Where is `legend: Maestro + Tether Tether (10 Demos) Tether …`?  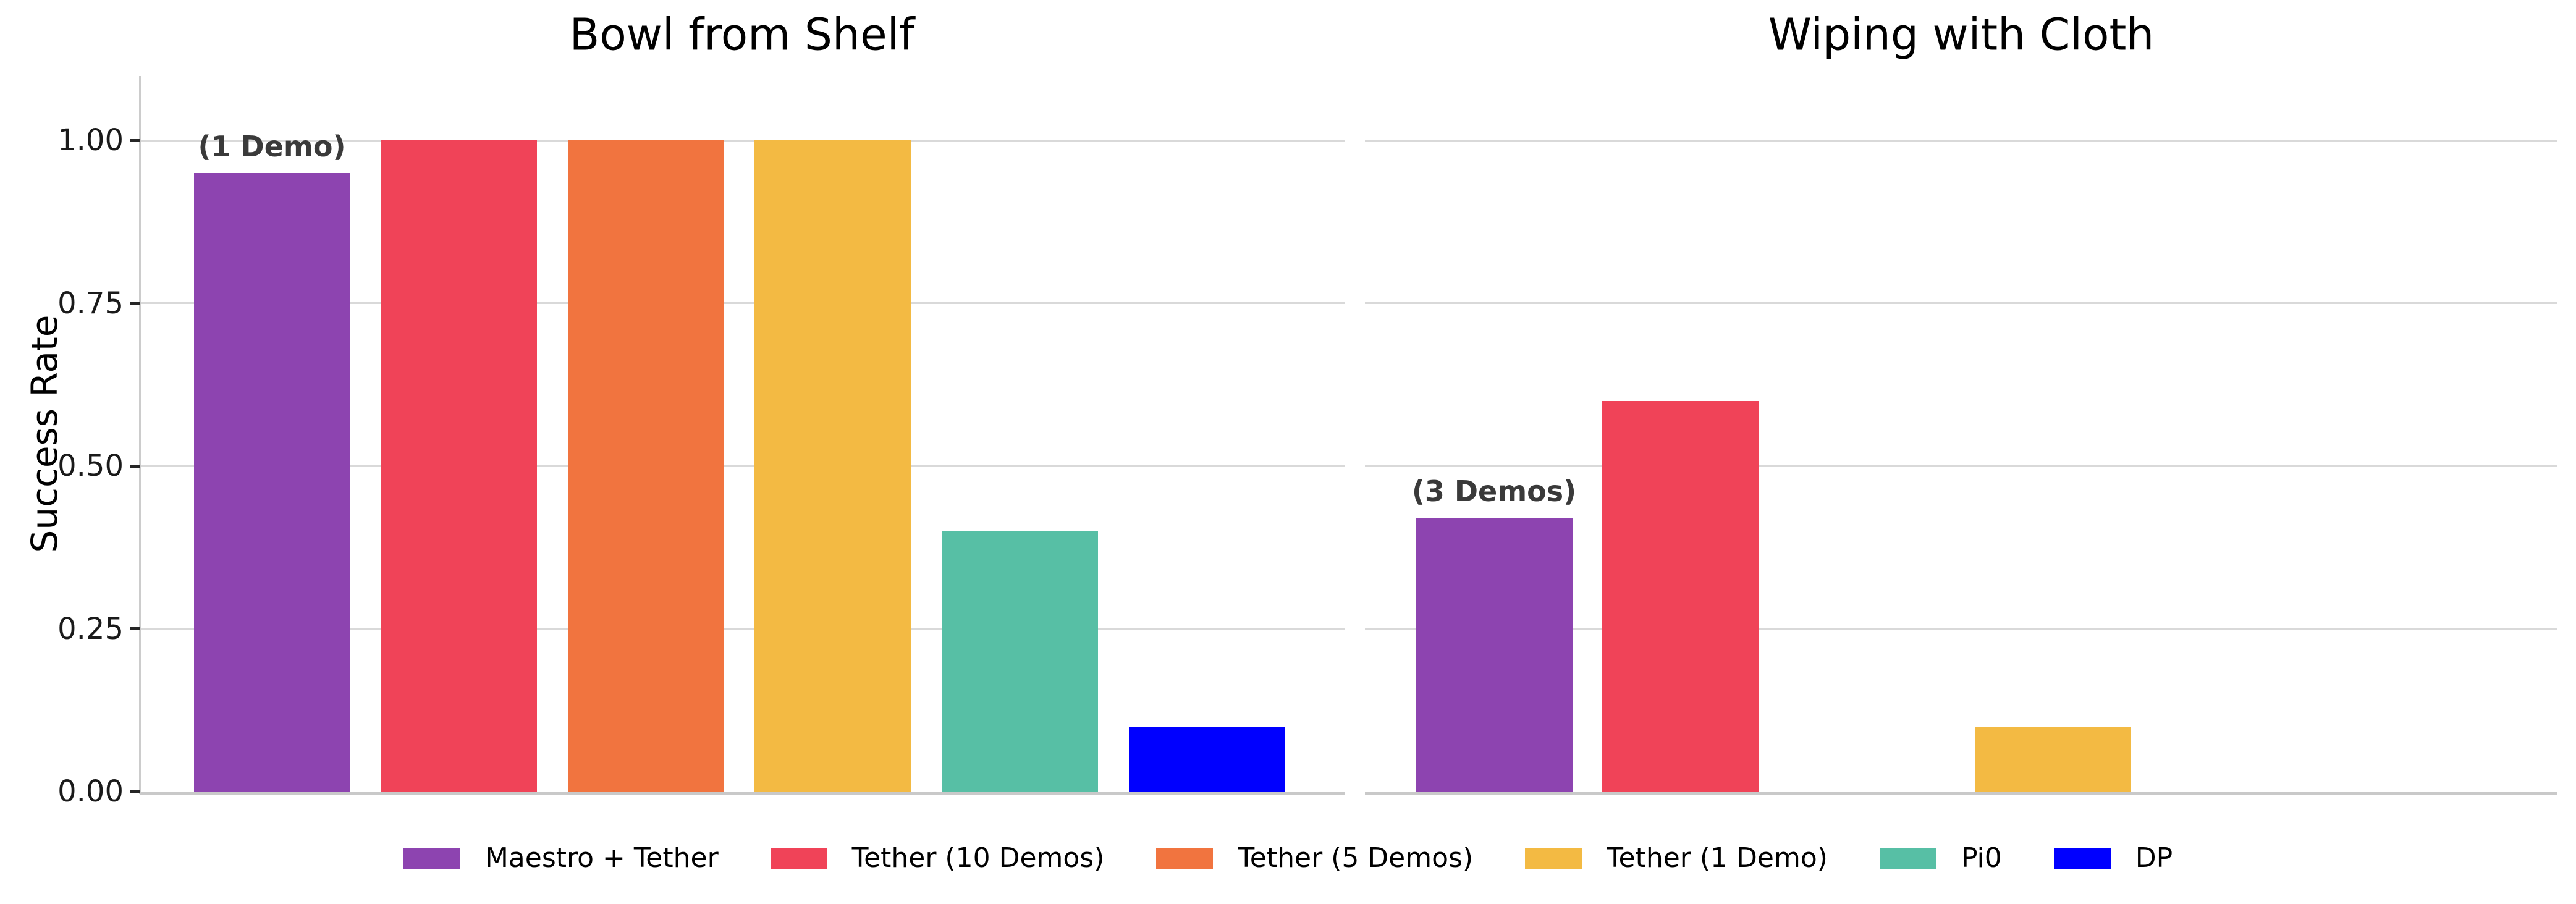
legend: Maestro + Tether Tether (10 Demos) Tether … is located at coordinates (1288, 859).